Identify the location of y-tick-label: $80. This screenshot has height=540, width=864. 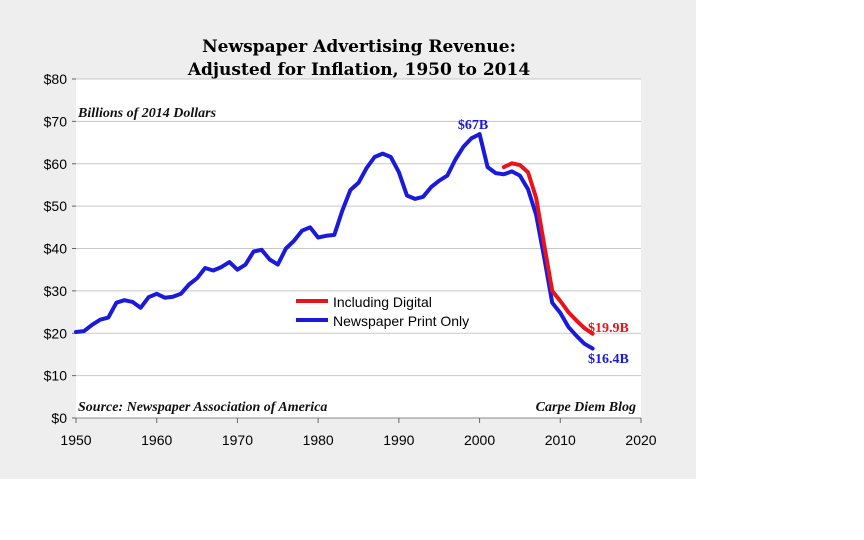
(56, 79).